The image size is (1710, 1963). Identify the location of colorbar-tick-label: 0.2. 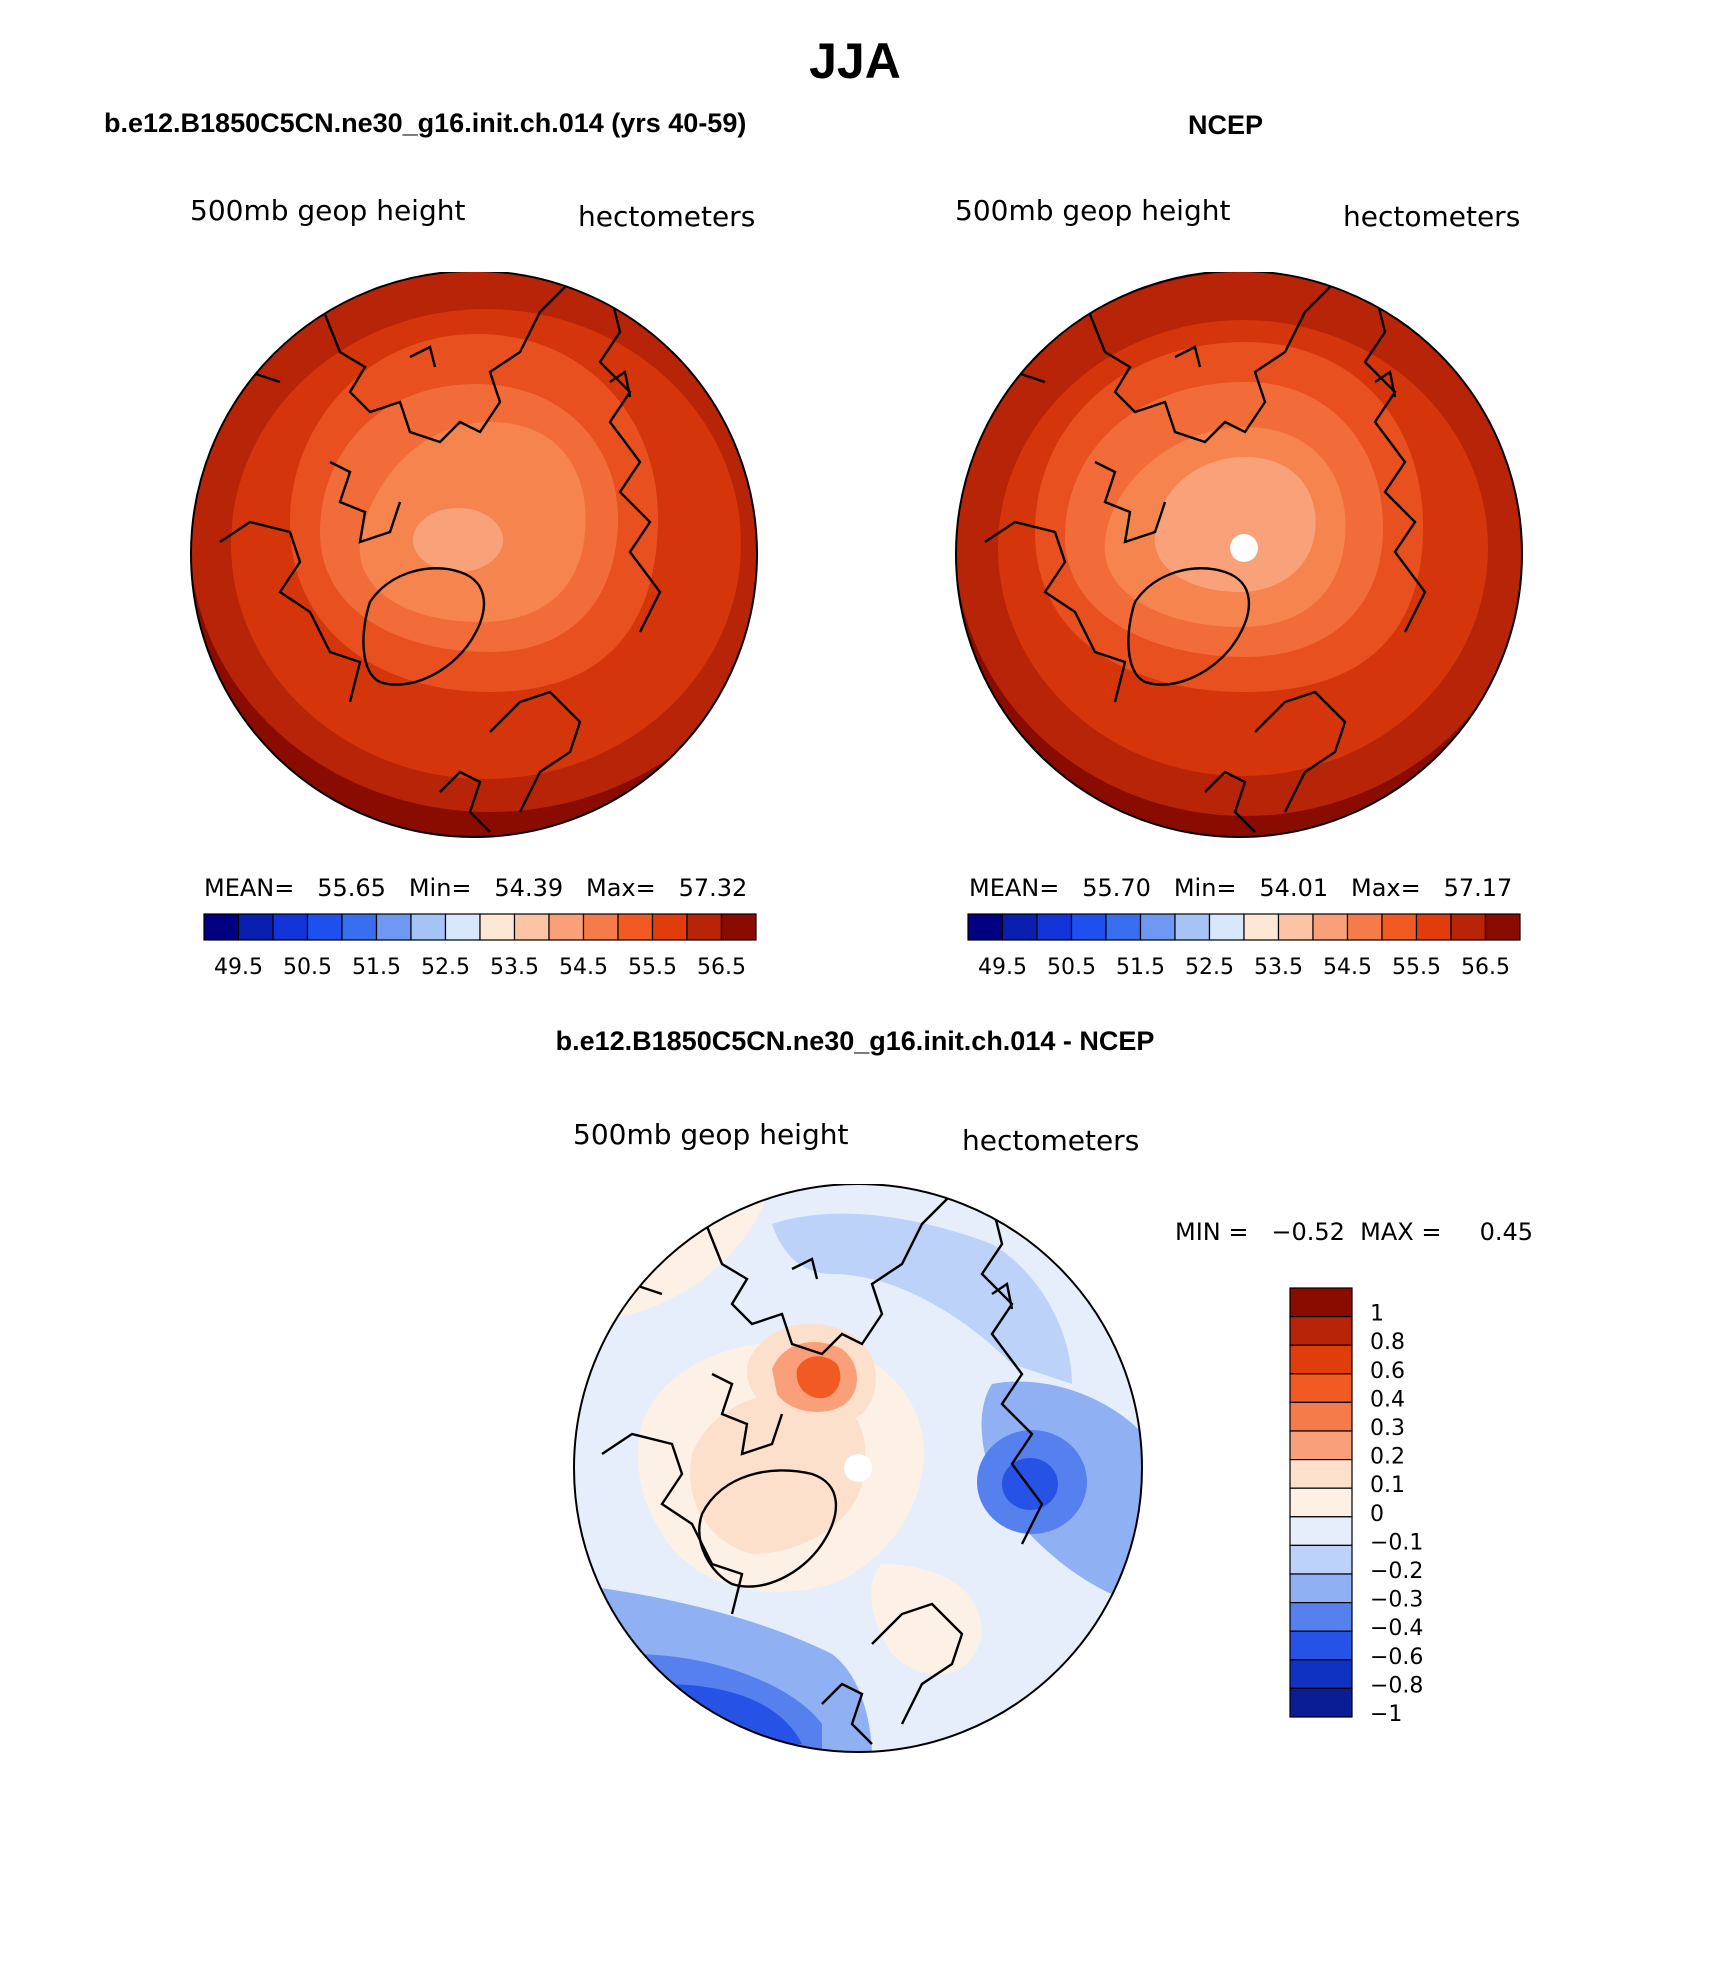
(1387, 1457).